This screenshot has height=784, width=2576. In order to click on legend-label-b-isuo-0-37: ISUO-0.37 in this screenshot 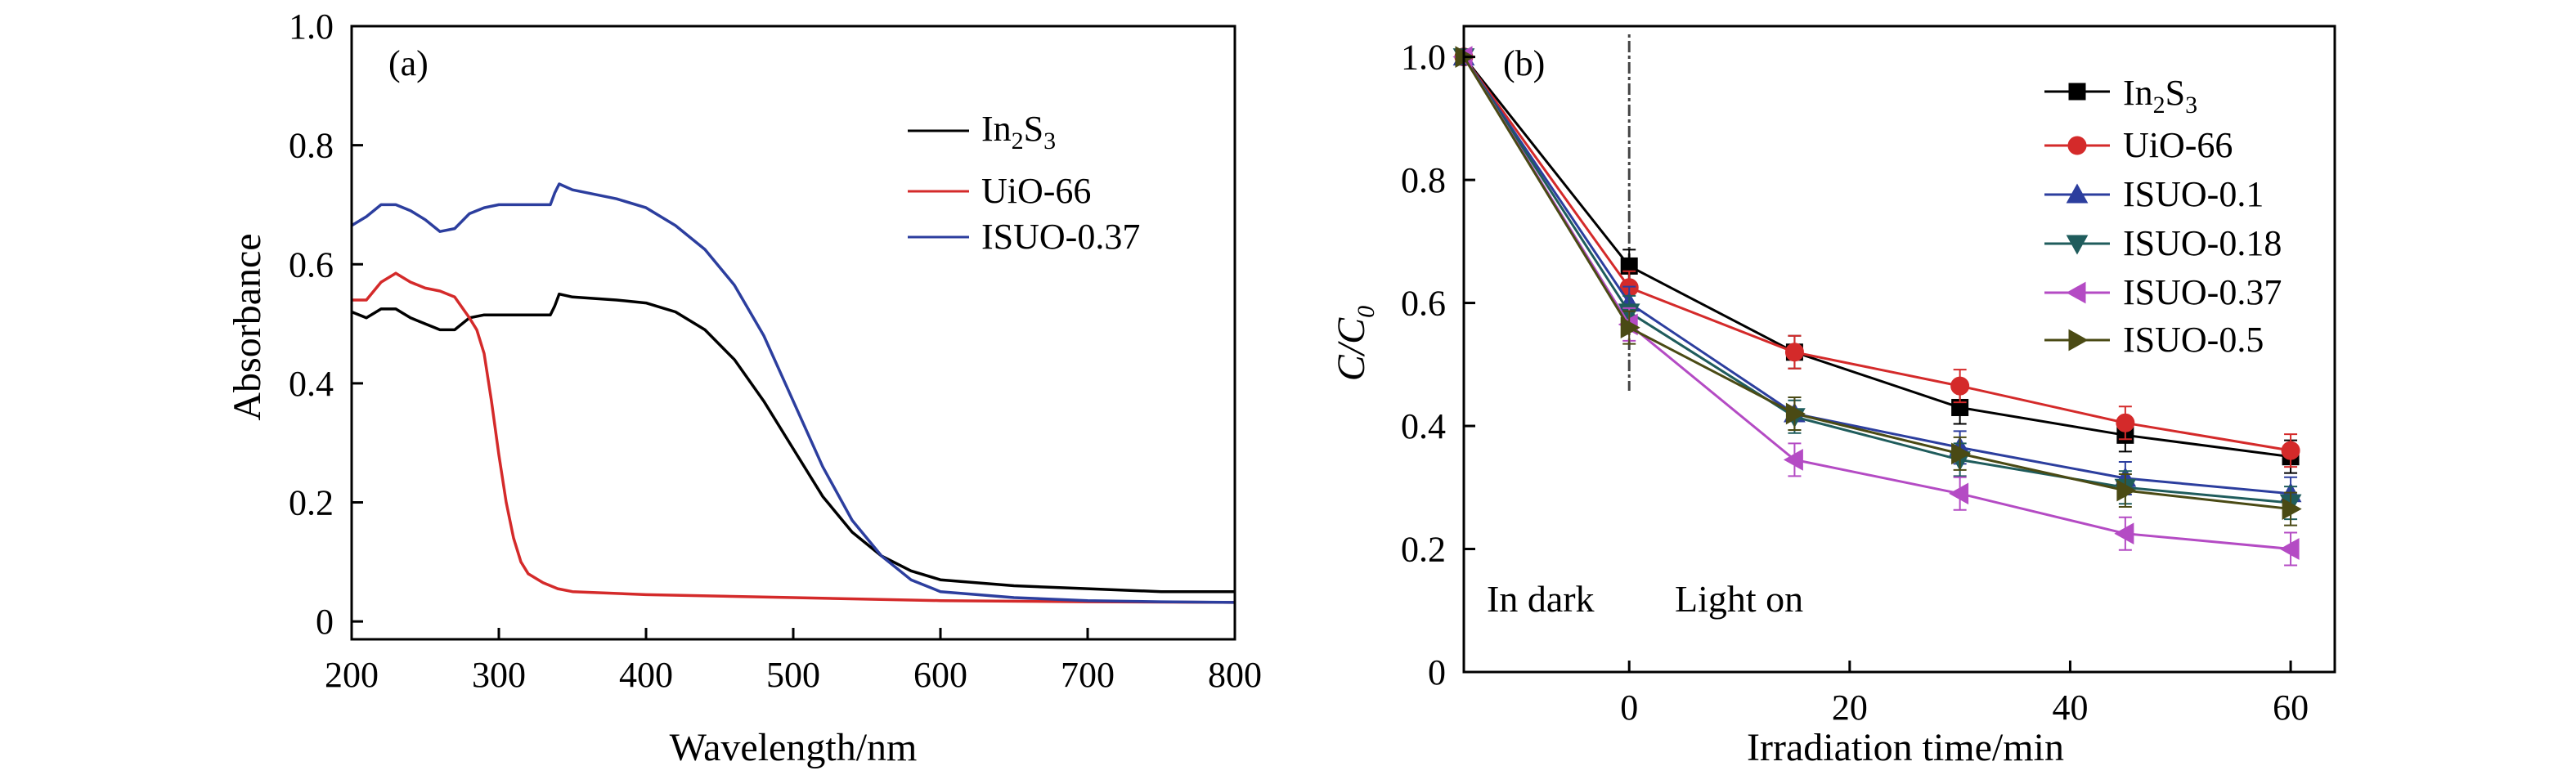, I will do `click(2202, 292)`.